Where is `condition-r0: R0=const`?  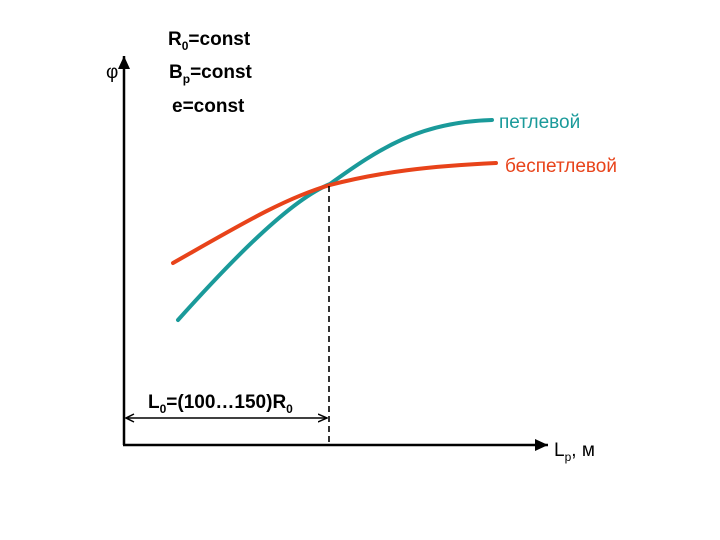 condition-r0: R0=const is located at coordinates (209, 41).